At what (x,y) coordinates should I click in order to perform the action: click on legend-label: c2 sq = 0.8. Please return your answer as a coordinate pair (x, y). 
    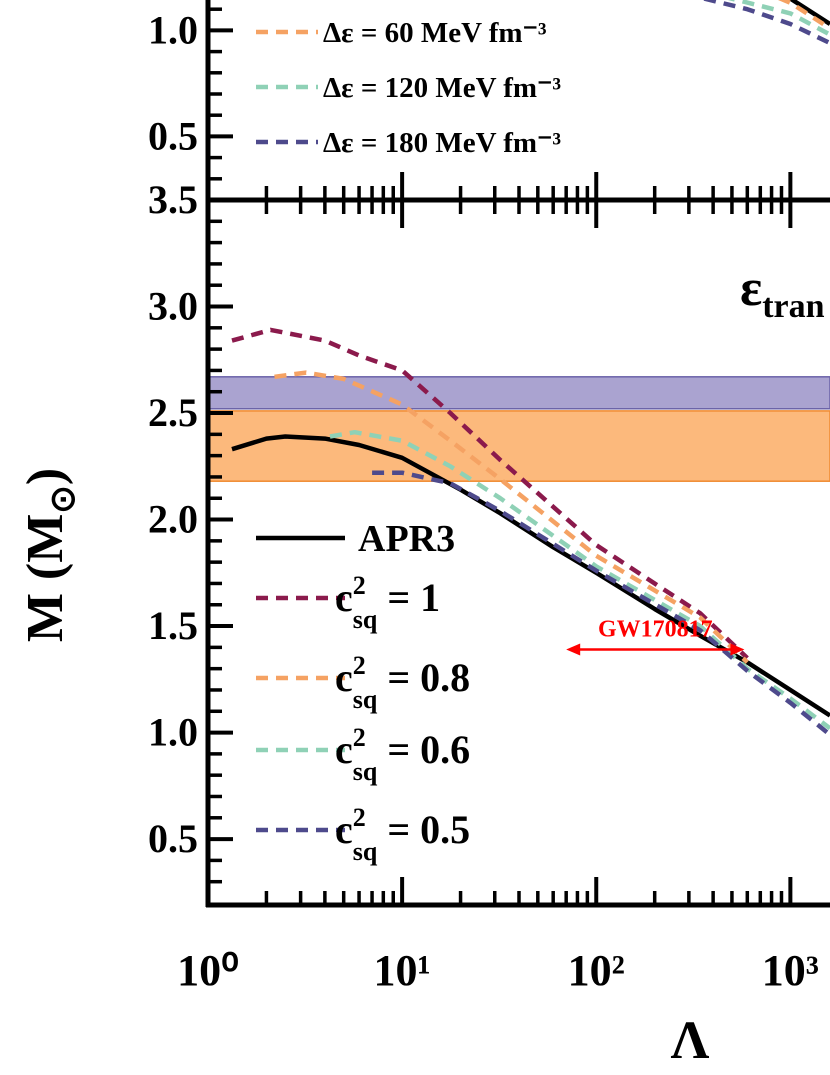
    Looking at the image, I should click on (402, 682).